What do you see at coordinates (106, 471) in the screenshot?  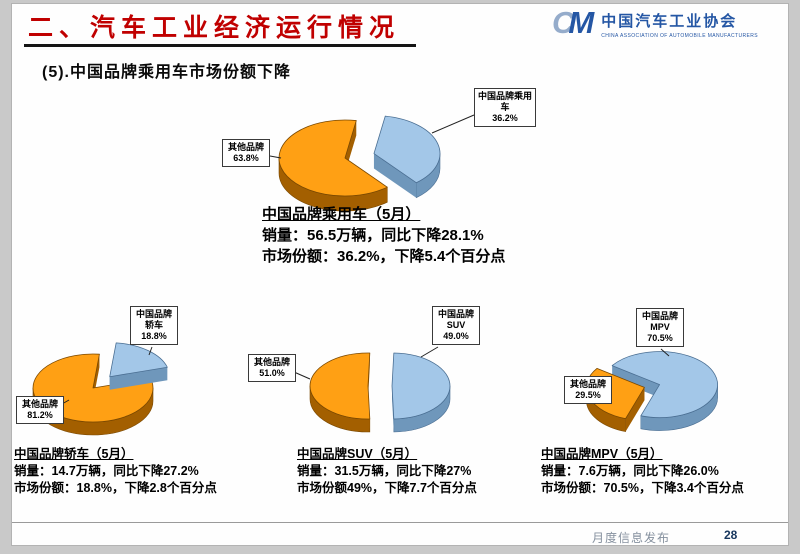 I see `summary-sales: 销量：14.7万辆，同比下降27.2%` at bounding box center [106, 471].